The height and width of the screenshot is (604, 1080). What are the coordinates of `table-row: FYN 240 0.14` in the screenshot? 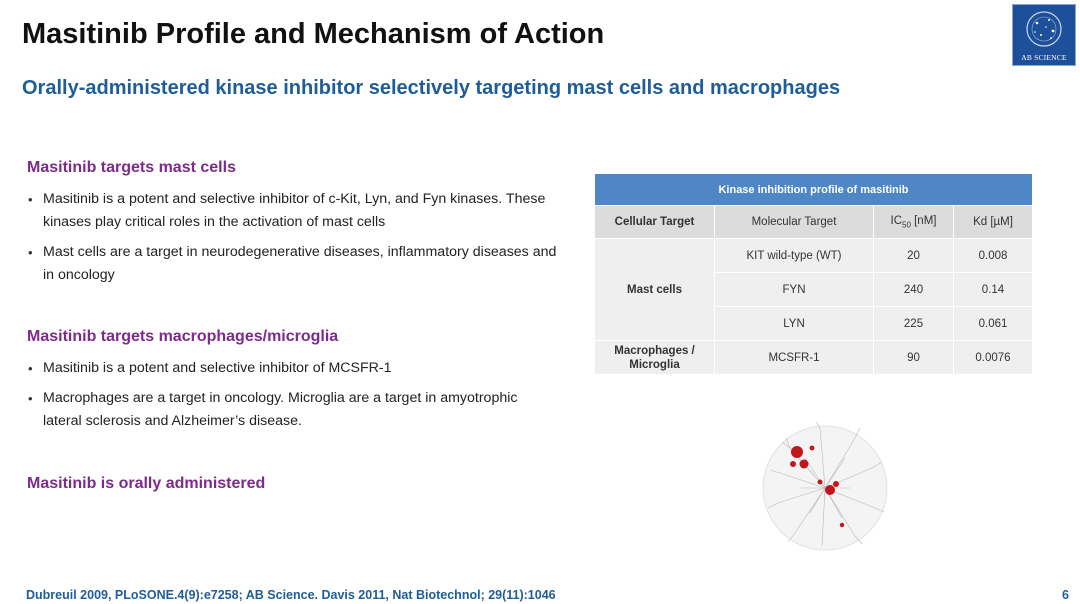 It's located at (814, 289).